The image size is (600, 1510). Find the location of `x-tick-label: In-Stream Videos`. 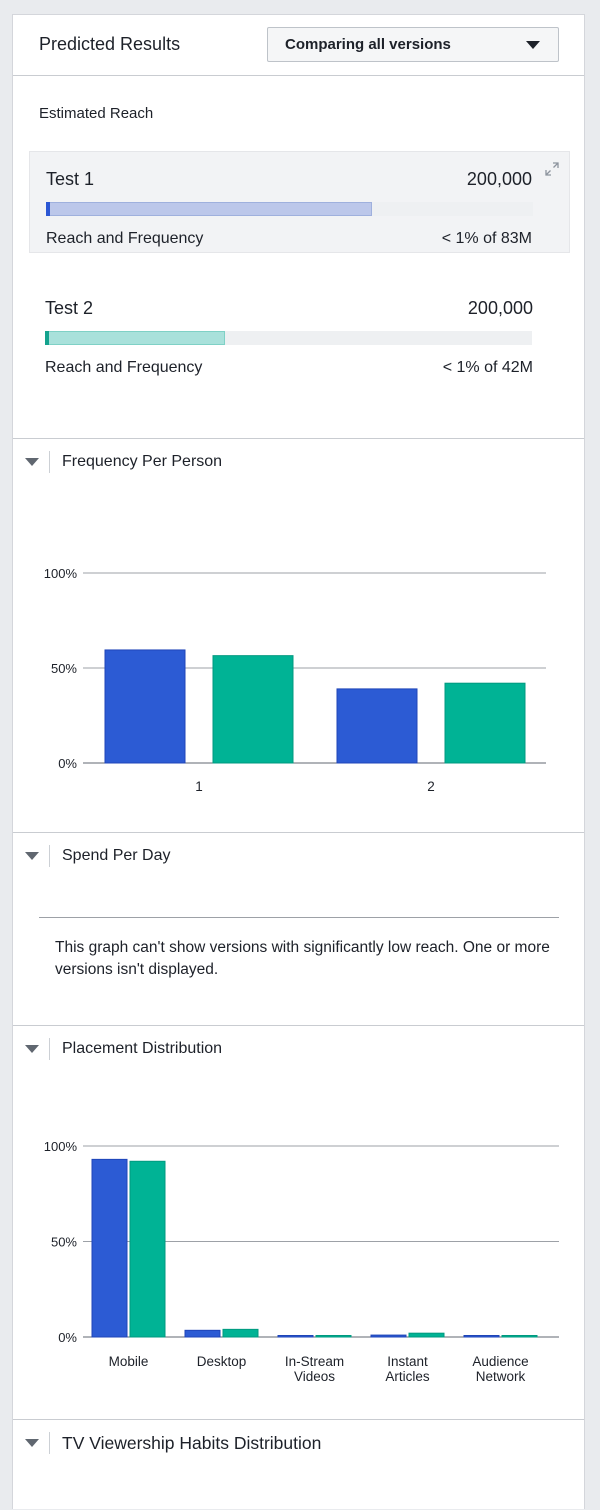

x-tick-label: In-Stream Videos is located at coordinates (314, 1369).